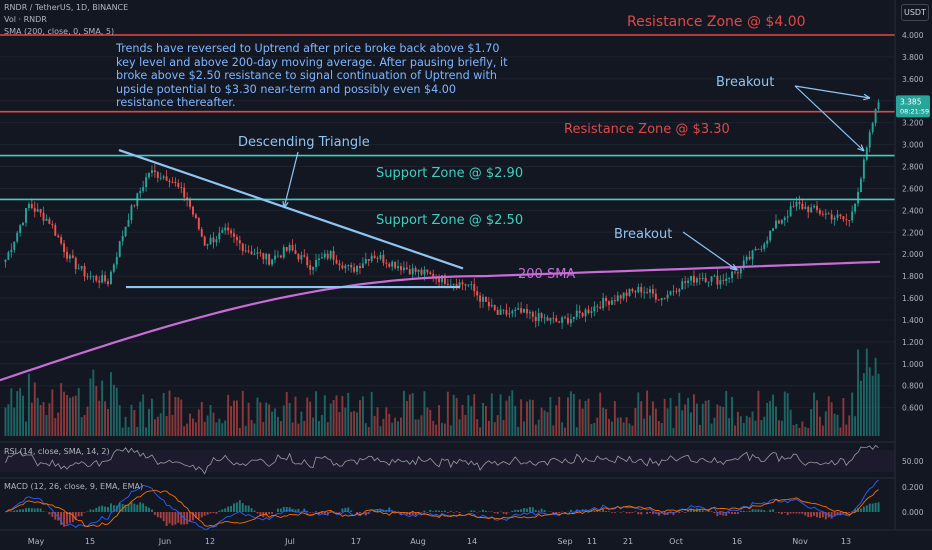  I want to click on y-tick-label: 1.800, so click(913, 276).